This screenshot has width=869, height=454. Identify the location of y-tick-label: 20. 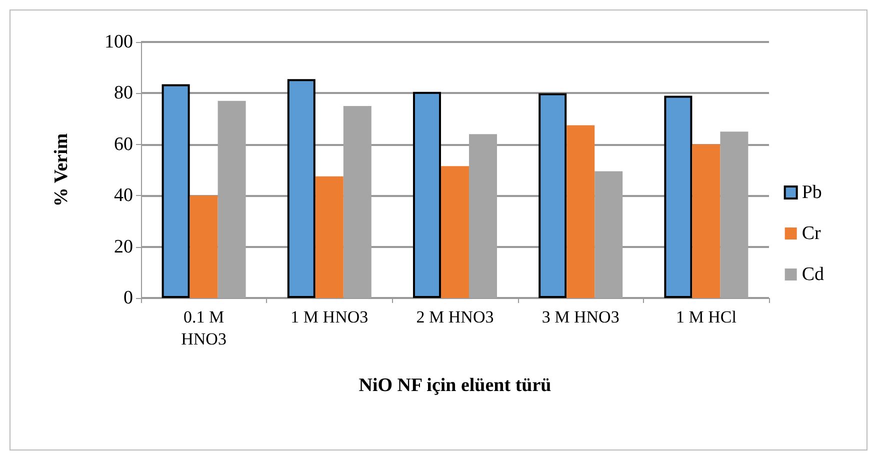
(123, 247).